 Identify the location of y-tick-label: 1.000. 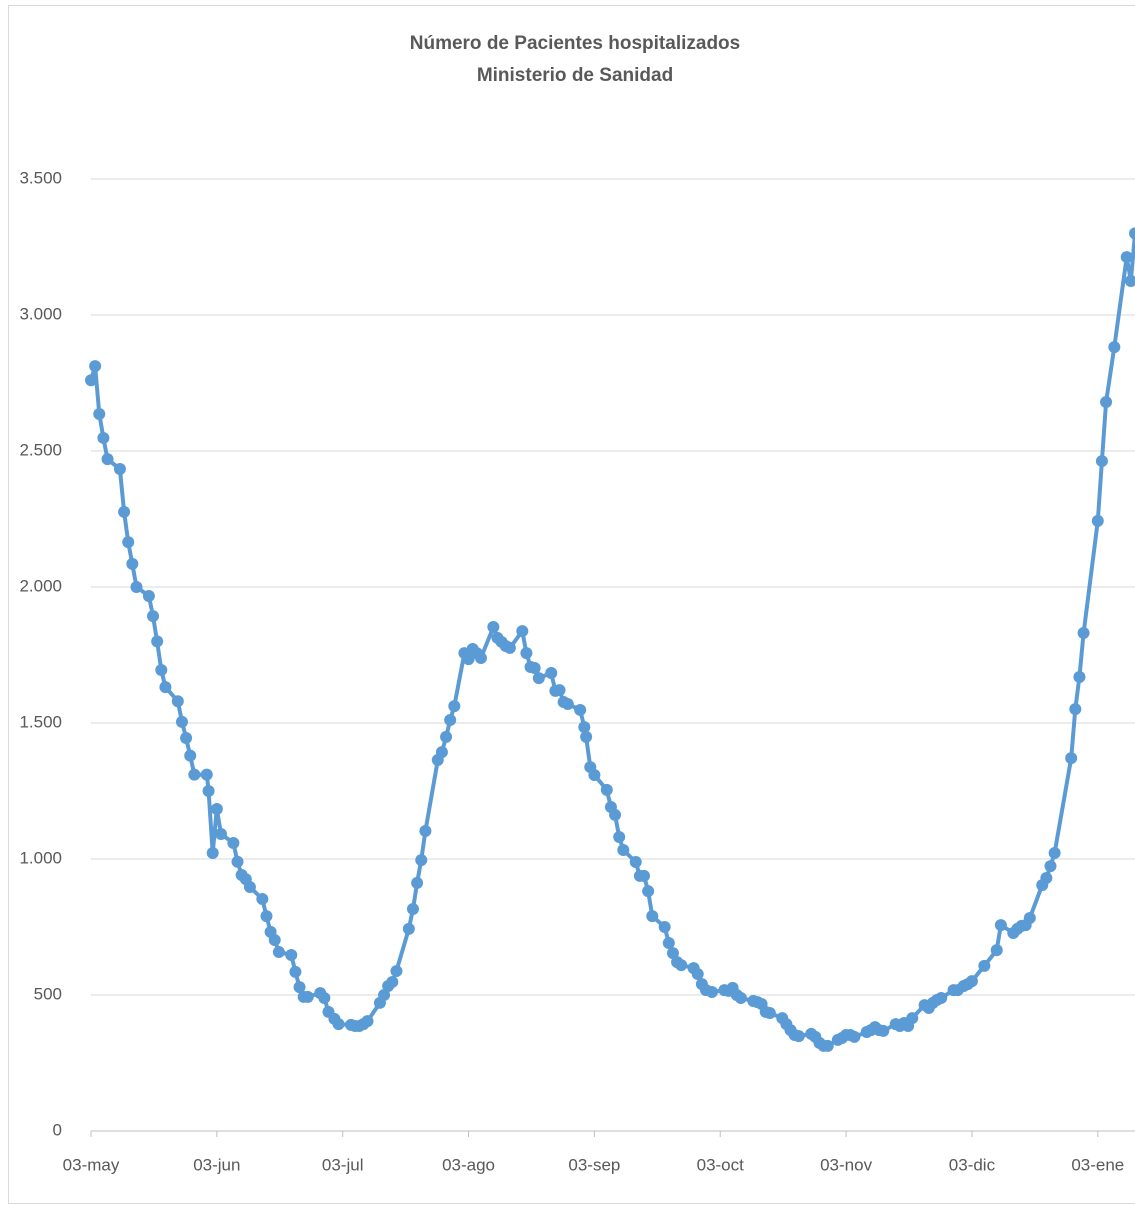
(40, 857).